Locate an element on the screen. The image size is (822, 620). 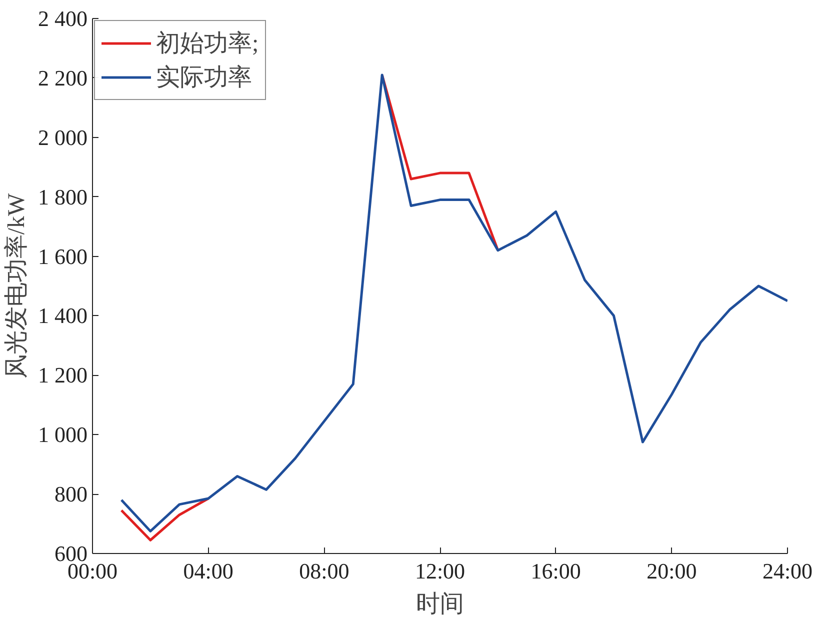
y-tick-label: 1 800 is located at coordinates (63, 197).